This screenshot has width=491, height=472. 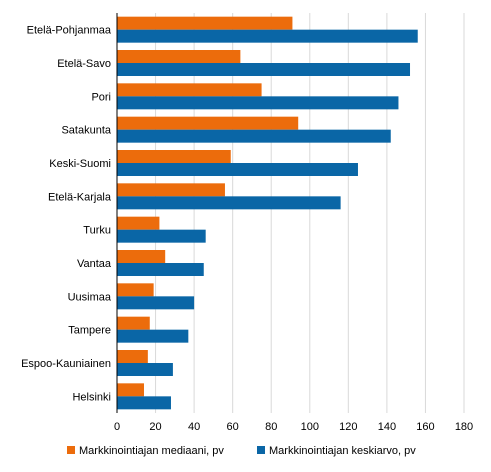 What do you see at coordinates (271, 427) in the screenshot?
I see `x-tick-label-80: 80` at bounding box center [271, 427].